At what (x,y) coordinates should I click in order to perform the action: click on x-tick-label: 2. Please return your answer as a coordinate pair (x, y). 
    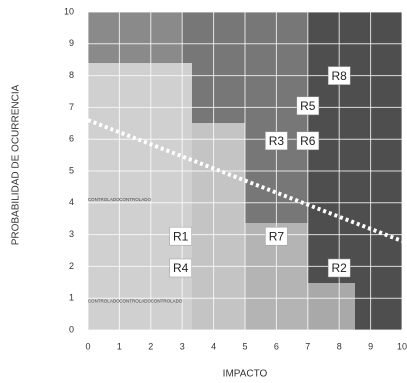
    Looking at the image, I should click on (150, 346).